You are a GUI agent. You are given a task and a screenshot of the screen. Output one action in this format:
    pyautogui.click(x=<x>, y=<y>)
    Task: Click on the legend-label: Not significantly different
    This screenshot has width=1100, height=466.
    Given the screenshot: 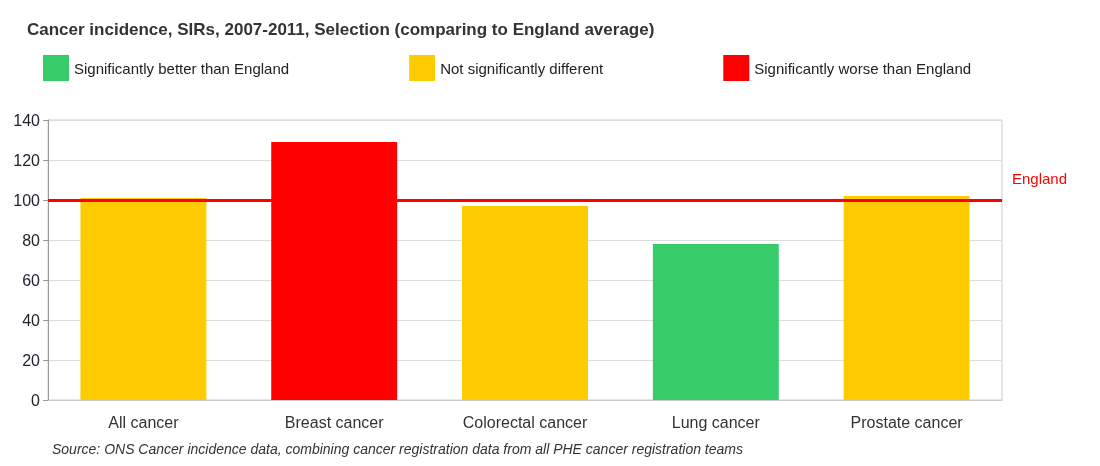 What is the action you would take?
    pyautogui.click(x=522, y=68)
    